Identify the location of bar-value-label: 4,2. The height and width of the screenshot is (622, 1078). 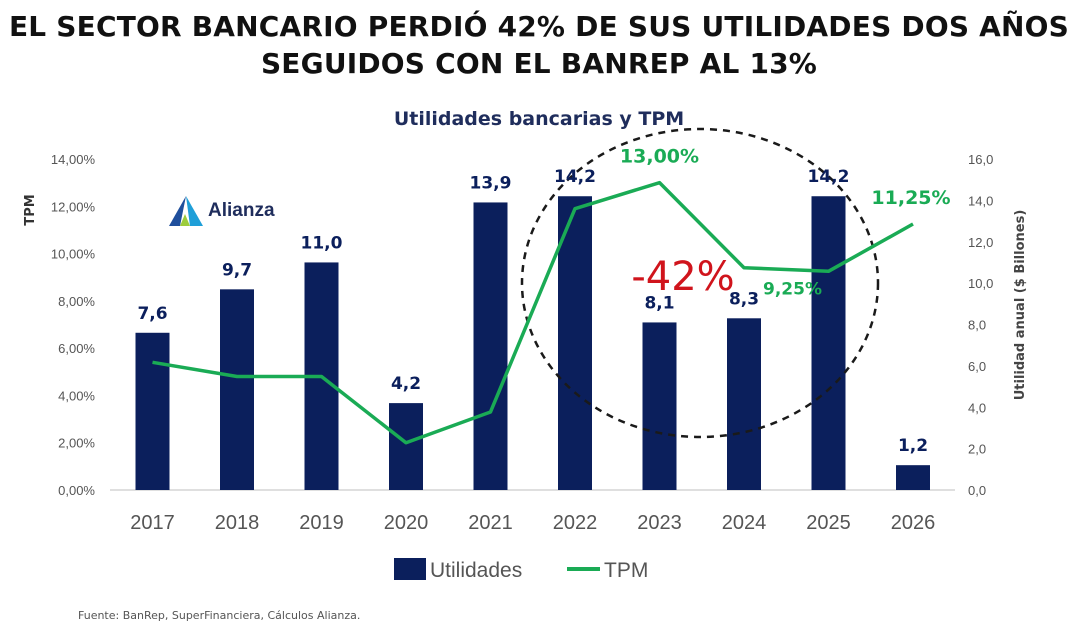
(406, 384).